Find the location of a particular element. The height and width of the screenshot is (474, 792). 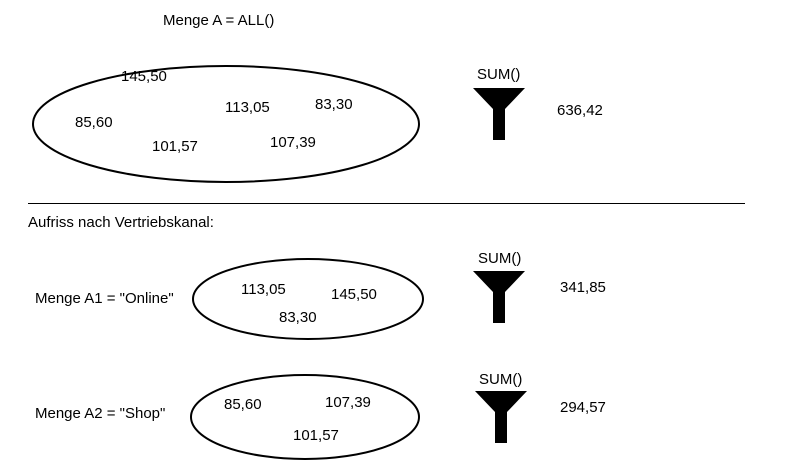

subset-a2-label: Menge A2 = "Shop" is located at coordinates (100, 413).